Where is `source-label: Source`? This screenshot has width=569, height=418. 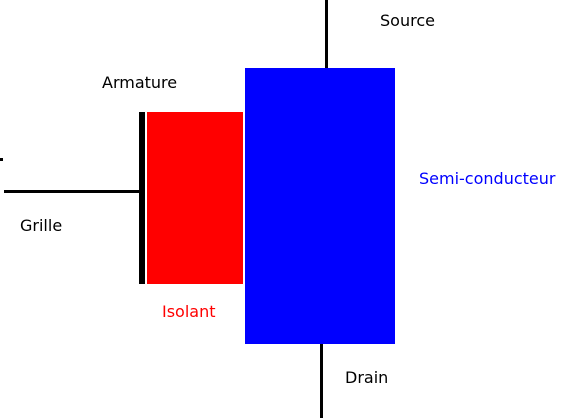
source-label: Source is located at coordinates (407, 20).